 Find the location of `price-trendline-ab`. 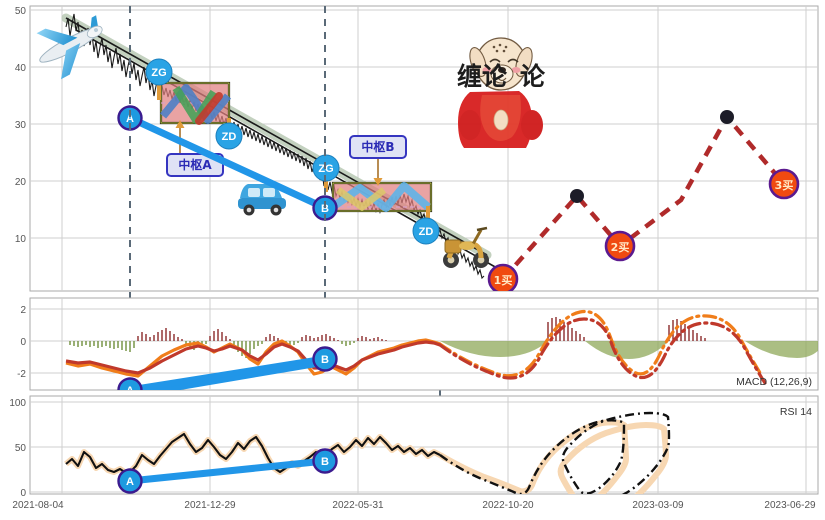

price-trendline-ab is located at coordinates (227, 163).